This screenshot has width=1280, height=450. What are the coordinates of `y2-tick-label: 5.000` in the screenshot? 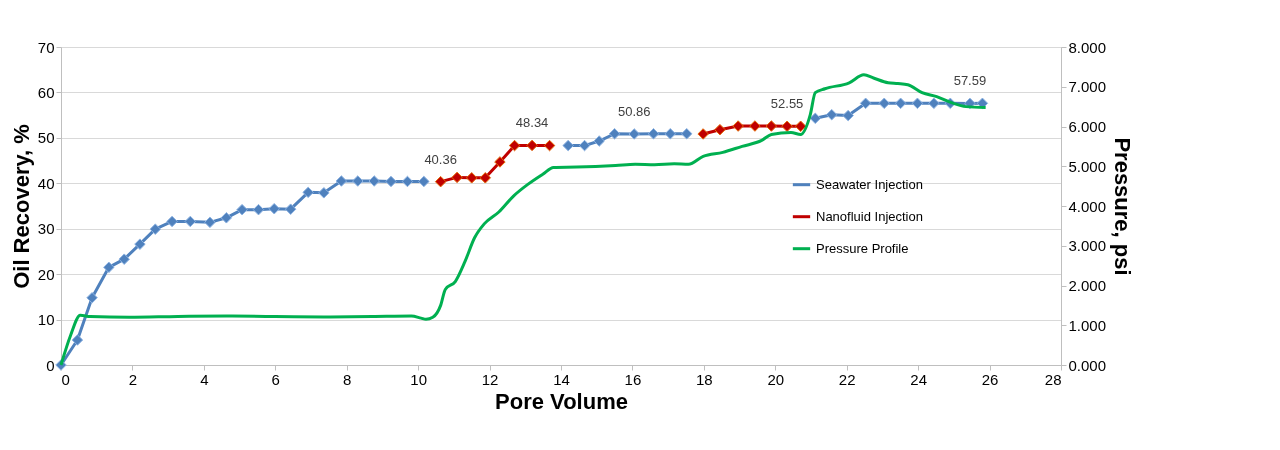 It's located at (1087, 166).